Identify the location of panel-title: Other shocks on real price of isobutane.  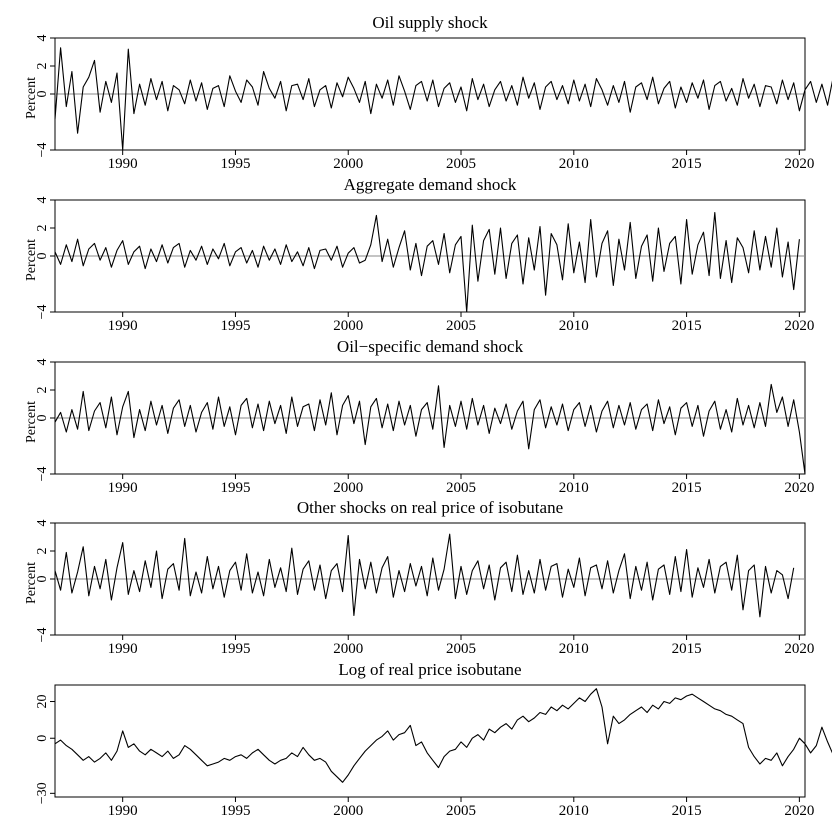
(430, 507).